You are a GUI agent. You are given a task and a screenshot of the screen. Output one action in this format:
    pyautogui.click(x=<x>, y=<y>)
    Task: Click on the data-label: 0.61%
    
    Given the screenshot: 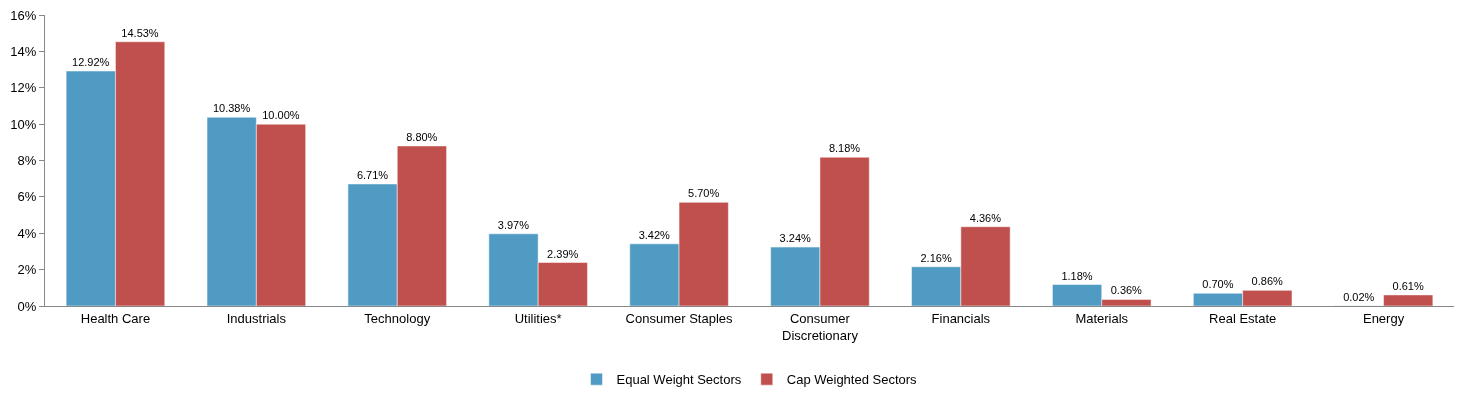 What is the action you would take?
    pyautogui.click(x=1408, y=285)
    